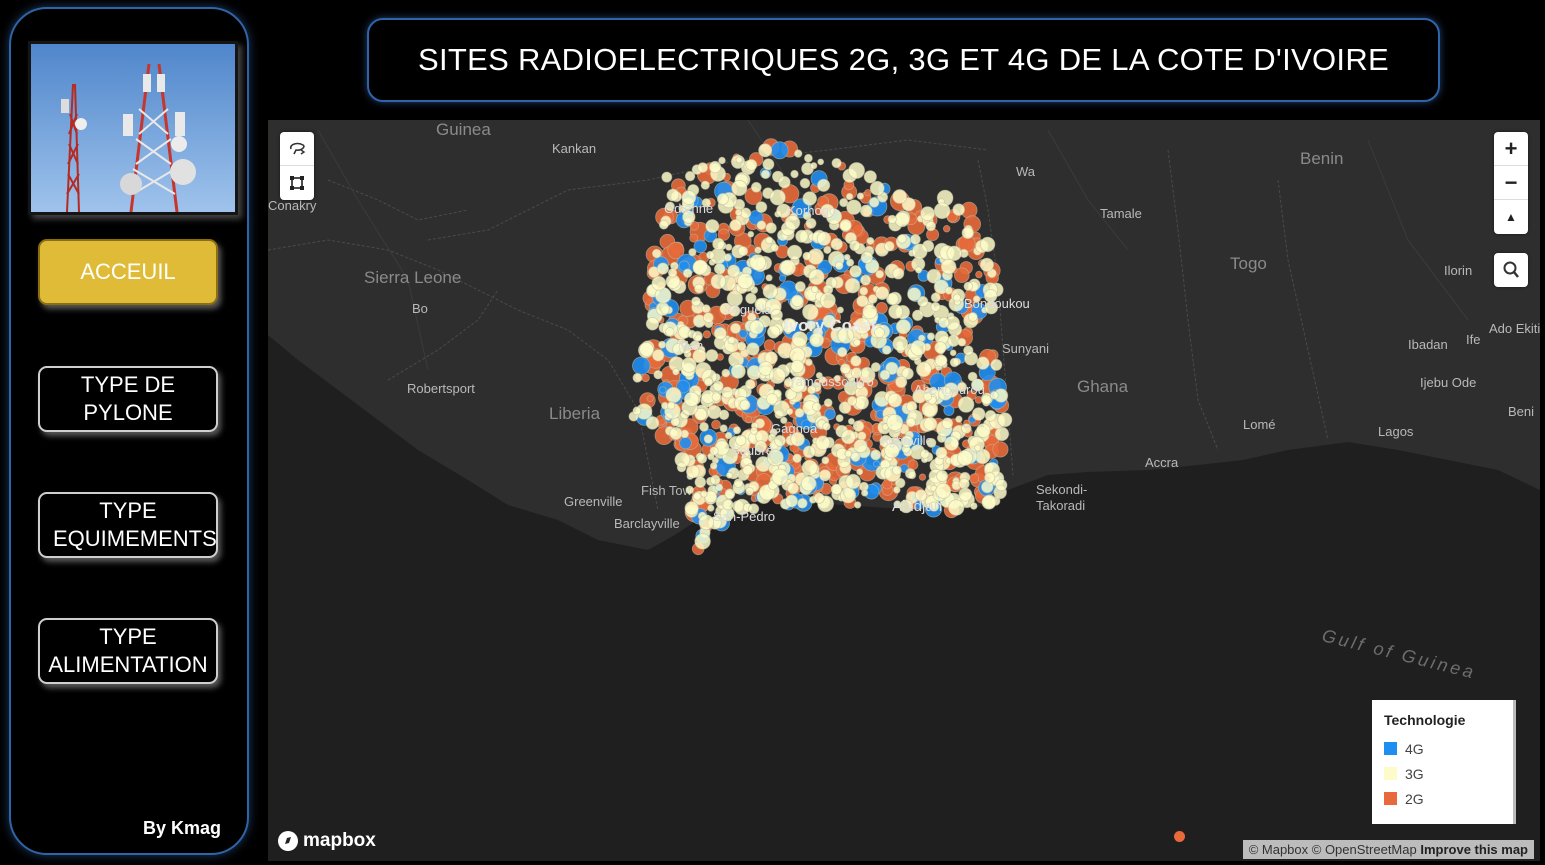 The image size is (1545, 865). What do you see at coordinates (128, 651) in the screenshot?
I see `nav-type-alimentation-button: TYPE ALIMENTATION` at bounding box center [128, 651].